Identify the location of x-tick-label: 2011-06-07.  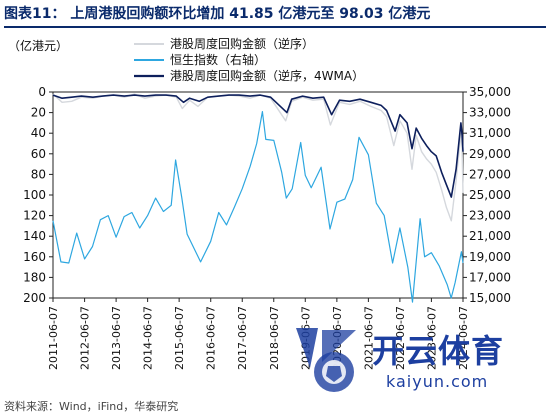
(53, 338).